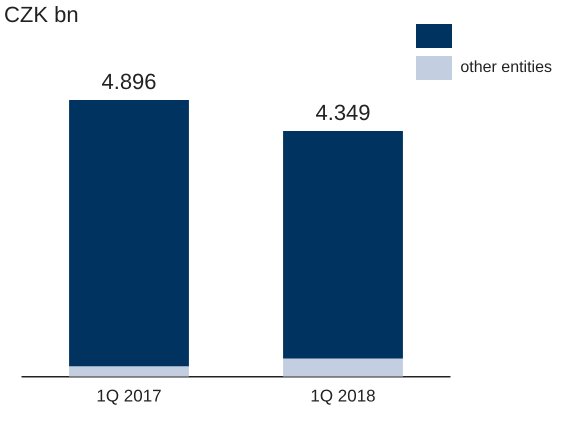 This screenshot has width=566, height=421. Describe the element at coordinates (343, 113) in the screenshot. I see `annotation: 4.349` at that location.